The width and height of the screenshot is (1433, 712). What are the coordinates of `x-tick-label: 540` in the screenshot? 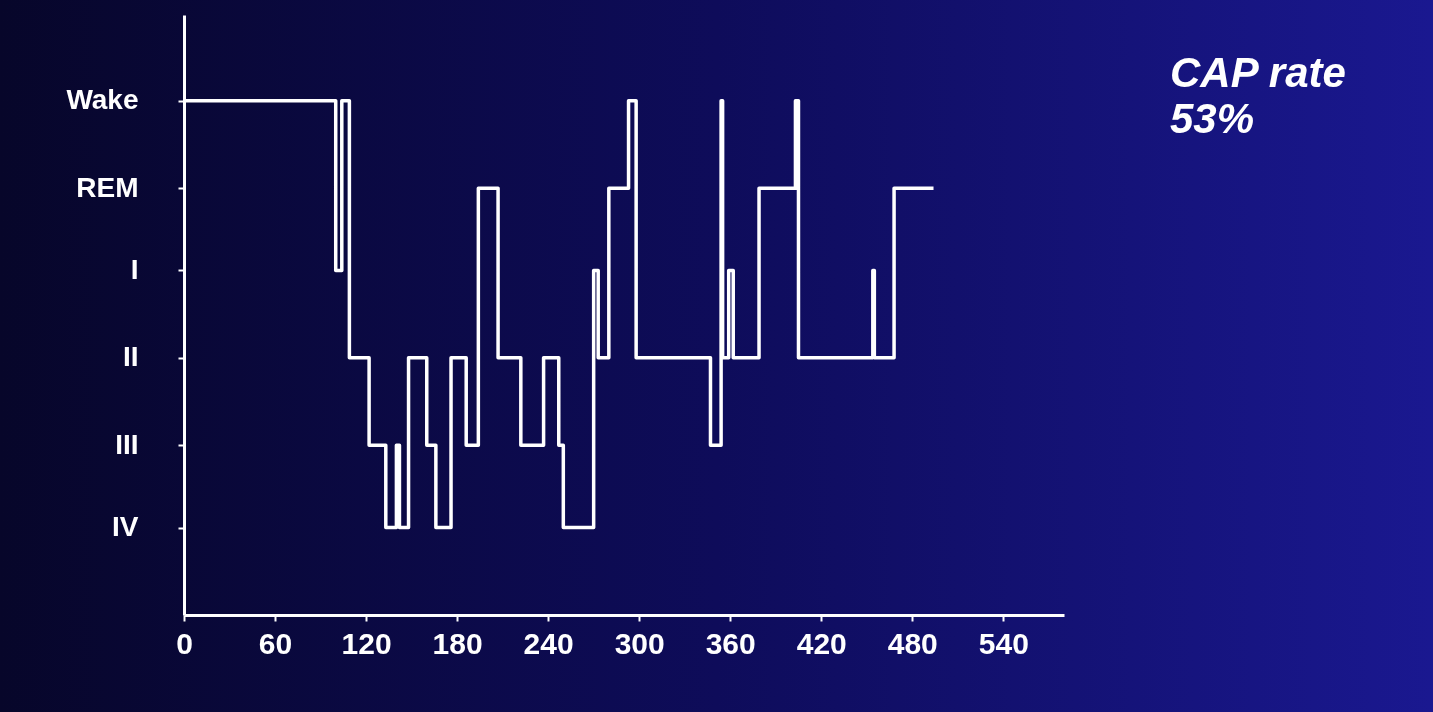 It's located at (1003, 643).